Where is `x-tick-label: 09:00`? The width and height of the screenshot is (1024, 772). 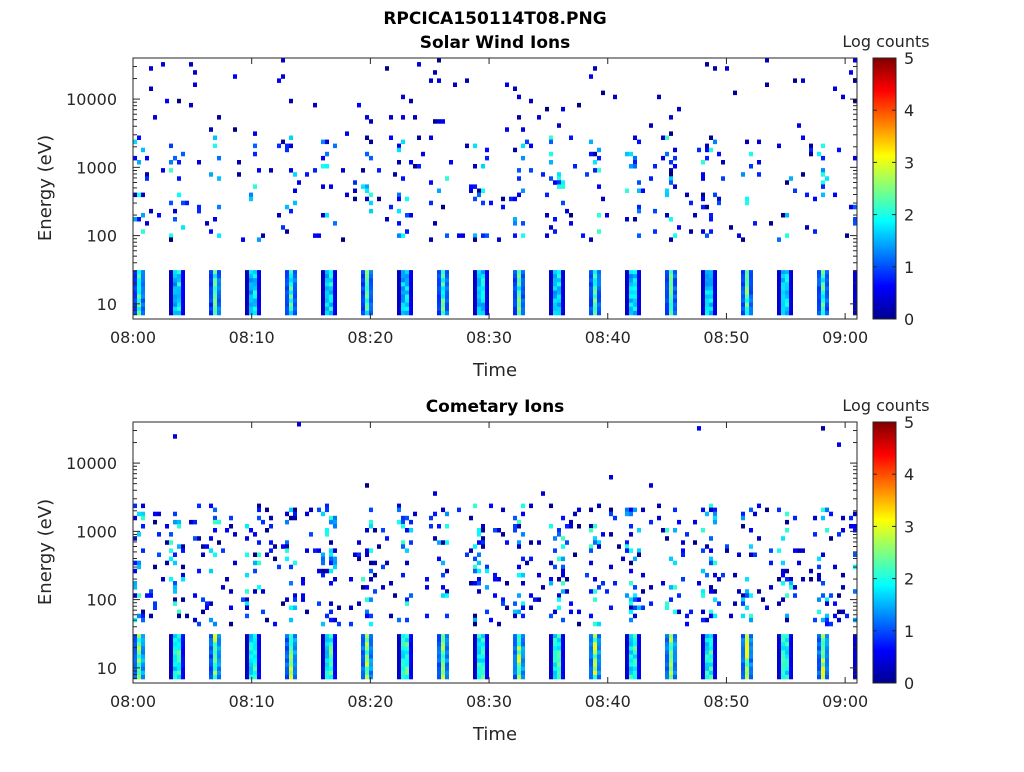 x-tick-label: 09:00 is located at coordinates (845, 337).